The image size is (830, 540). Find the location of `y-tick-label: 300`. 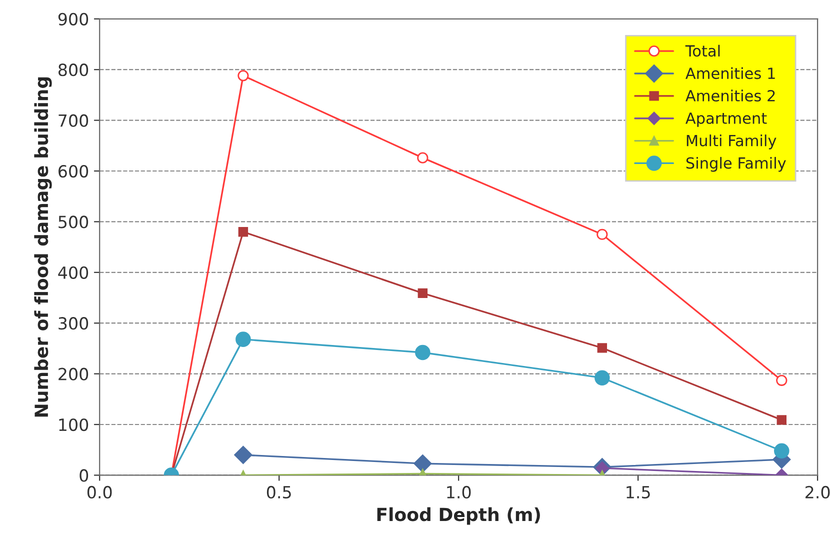

y-tick-label: 300 is located at coordinates (73, 323).